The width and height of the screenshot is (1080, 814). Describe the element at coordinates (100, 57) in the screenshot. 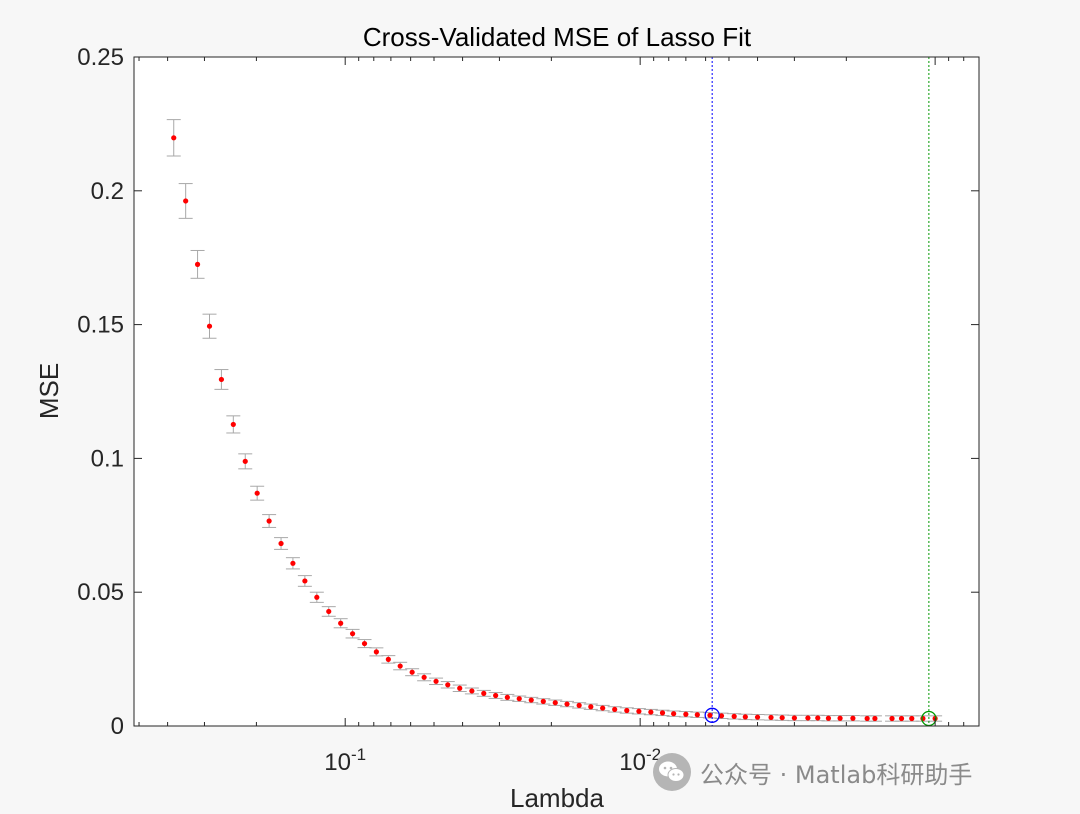

I see `y-tick-label: 0.25` at that location.